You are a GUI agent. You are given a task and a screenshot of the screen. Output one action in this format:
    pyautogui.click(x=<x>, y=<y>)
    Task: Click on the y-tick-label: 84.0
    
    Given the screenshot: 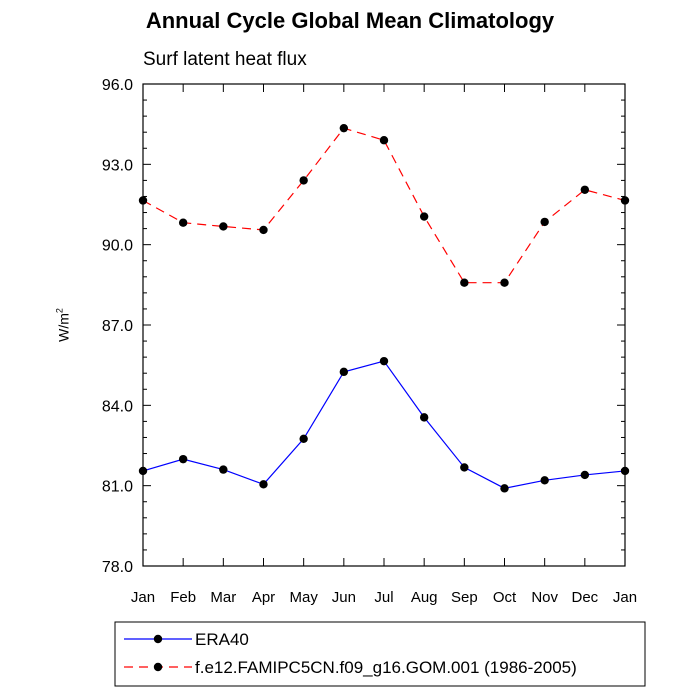 What is the action you would take?
    pyautogui.click(x=117, y=406)
    